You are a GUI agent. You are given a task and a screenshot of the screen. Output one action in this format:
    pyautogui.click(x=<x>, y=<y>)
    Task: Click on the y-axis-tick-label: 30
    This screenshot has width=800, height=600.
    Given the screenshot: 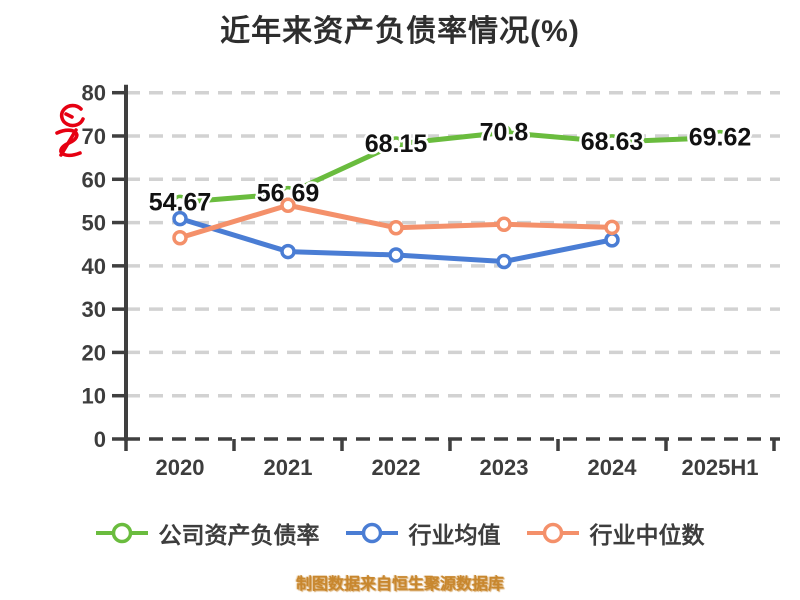 What is the action you would take?
    pyautogui.click(x=94, y=309)
    